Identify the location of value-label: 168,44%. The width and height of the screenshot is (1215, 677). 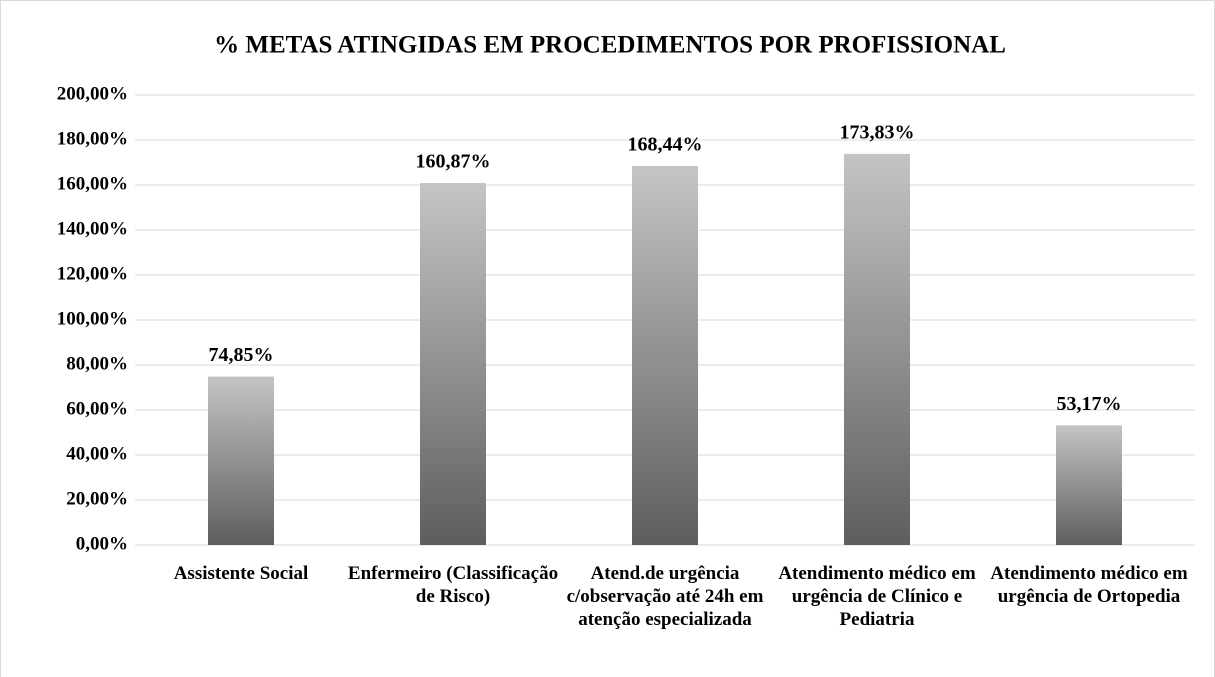
(665, 145).